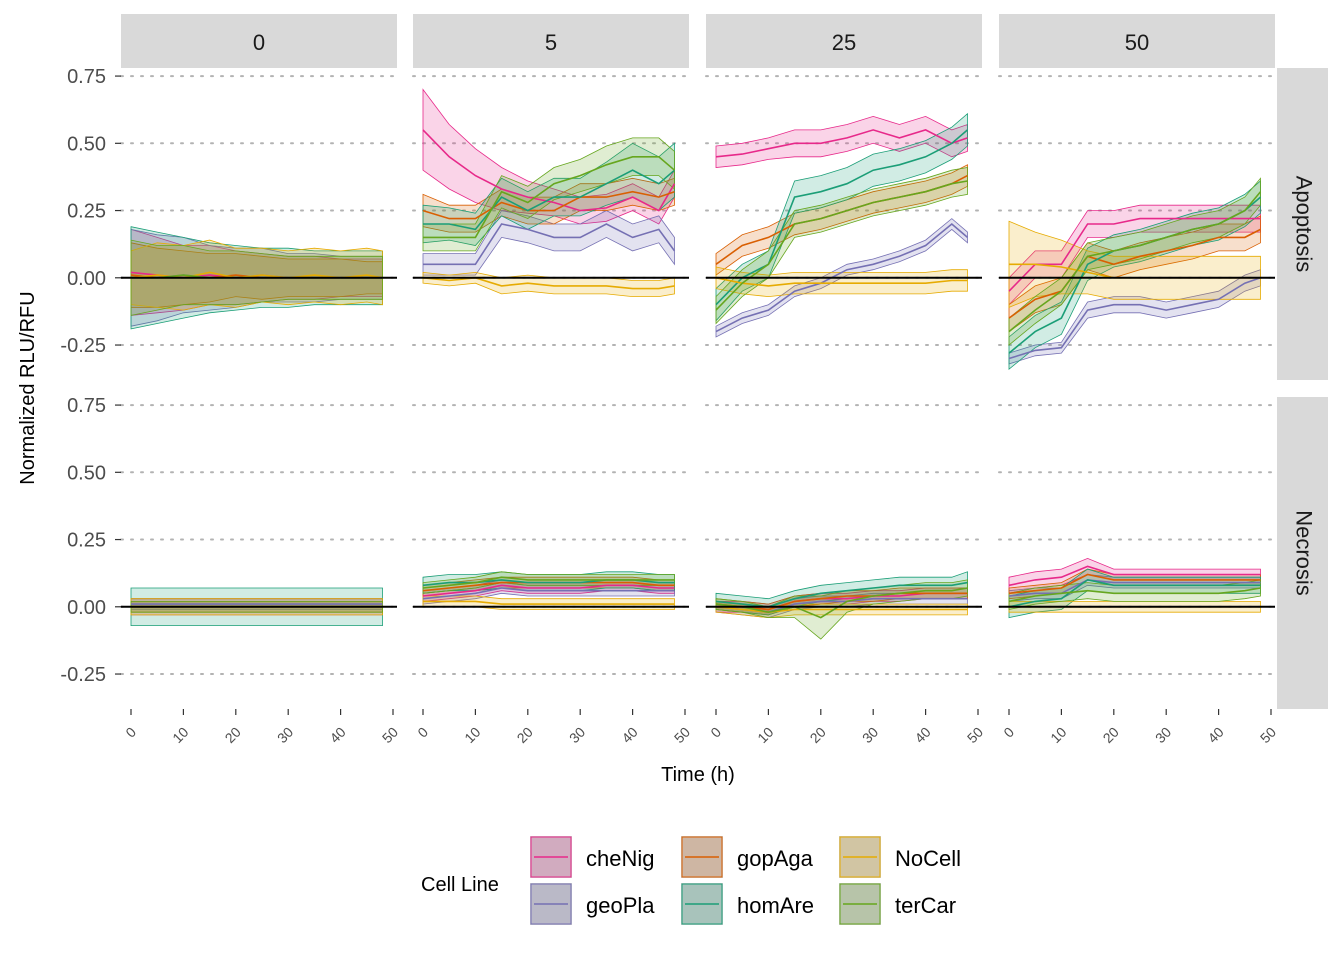 Image resolution: width=1344 pixels, height=960 pixels. Describe the element at coordinates (620, 858) in the screenshot. I see `legend-label: cheNig` at that location.